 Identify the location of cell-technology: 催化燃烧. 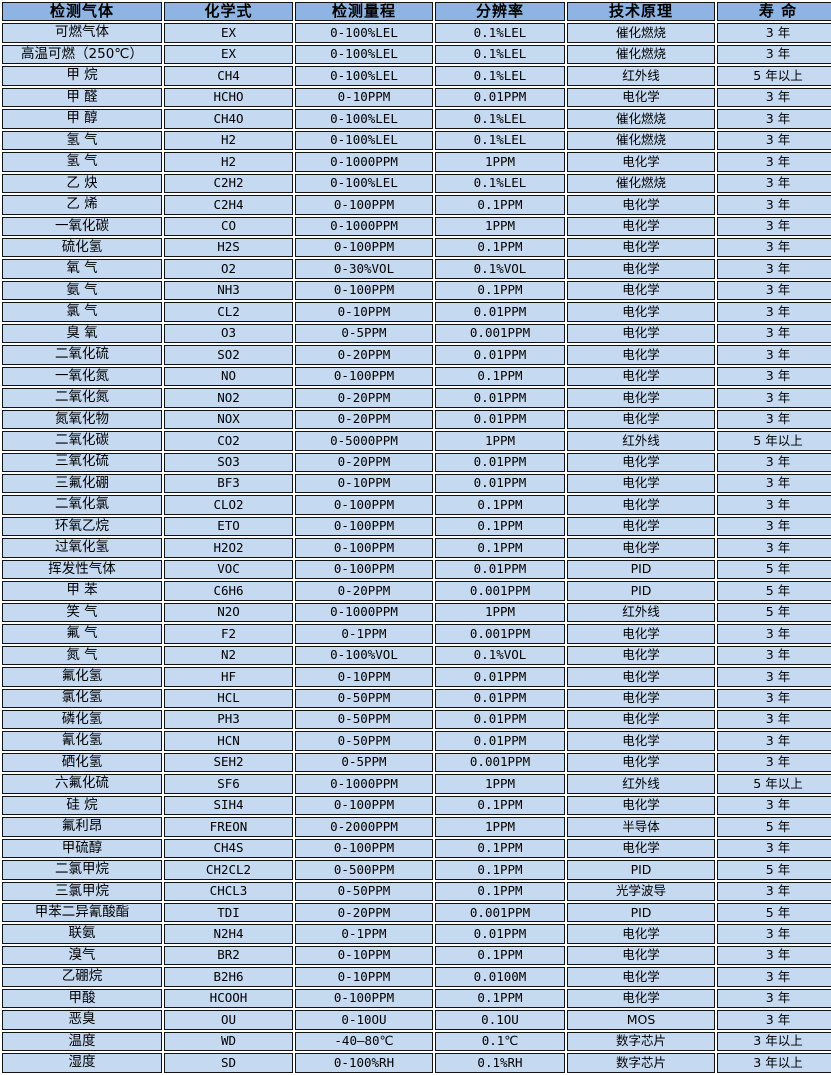
(641, 33).